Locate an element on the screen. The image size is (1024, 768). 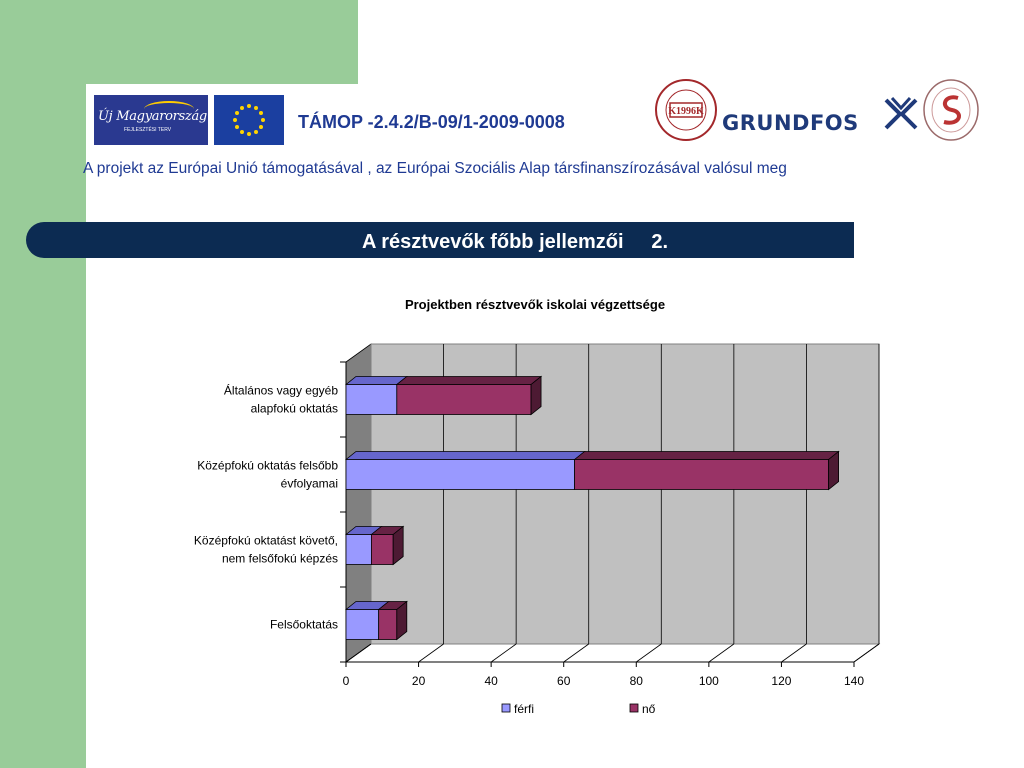
chart-floor is located at coordinates (612, 653).